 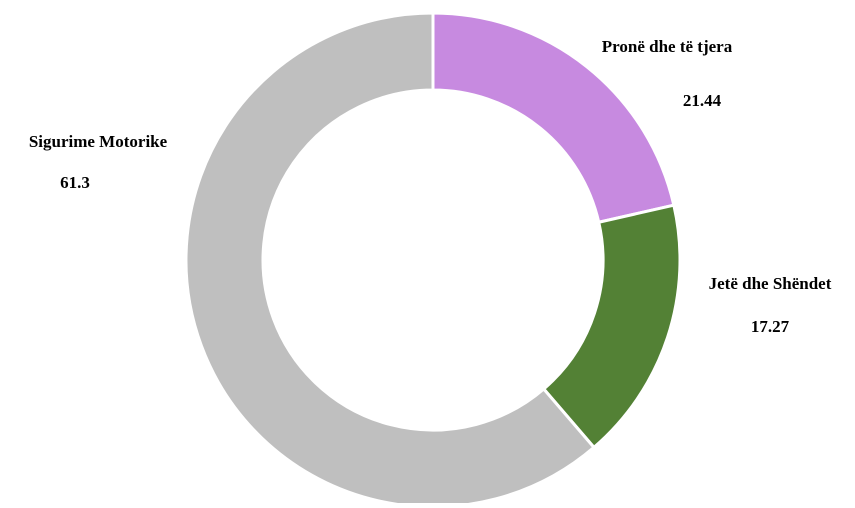 What do you see at coordinates (770, 283) in the screenshot?
I see `slice-label-jete-shendet: Jetë dhe Shëndet` at bounding box center [770, 283].